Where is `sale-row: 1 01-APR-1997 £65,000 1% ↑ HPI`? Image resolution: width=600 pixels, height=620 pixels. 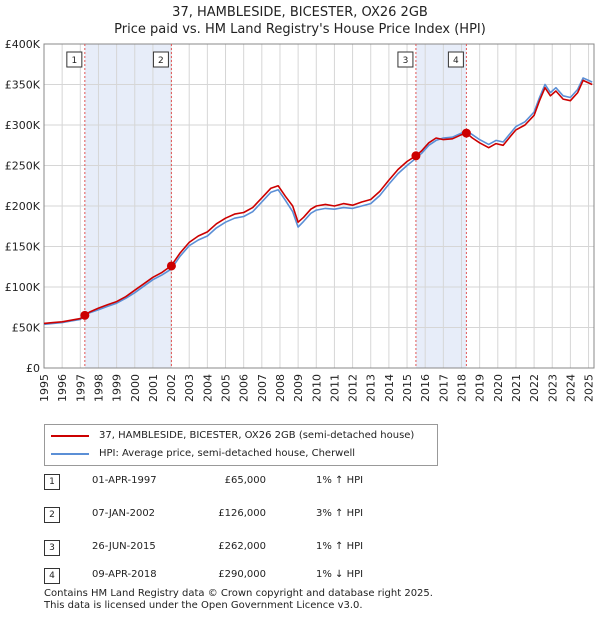
sale-row: 1 01-APR-1997 £65,000 1% ↑ HPI is located at coordinates (294, 482).